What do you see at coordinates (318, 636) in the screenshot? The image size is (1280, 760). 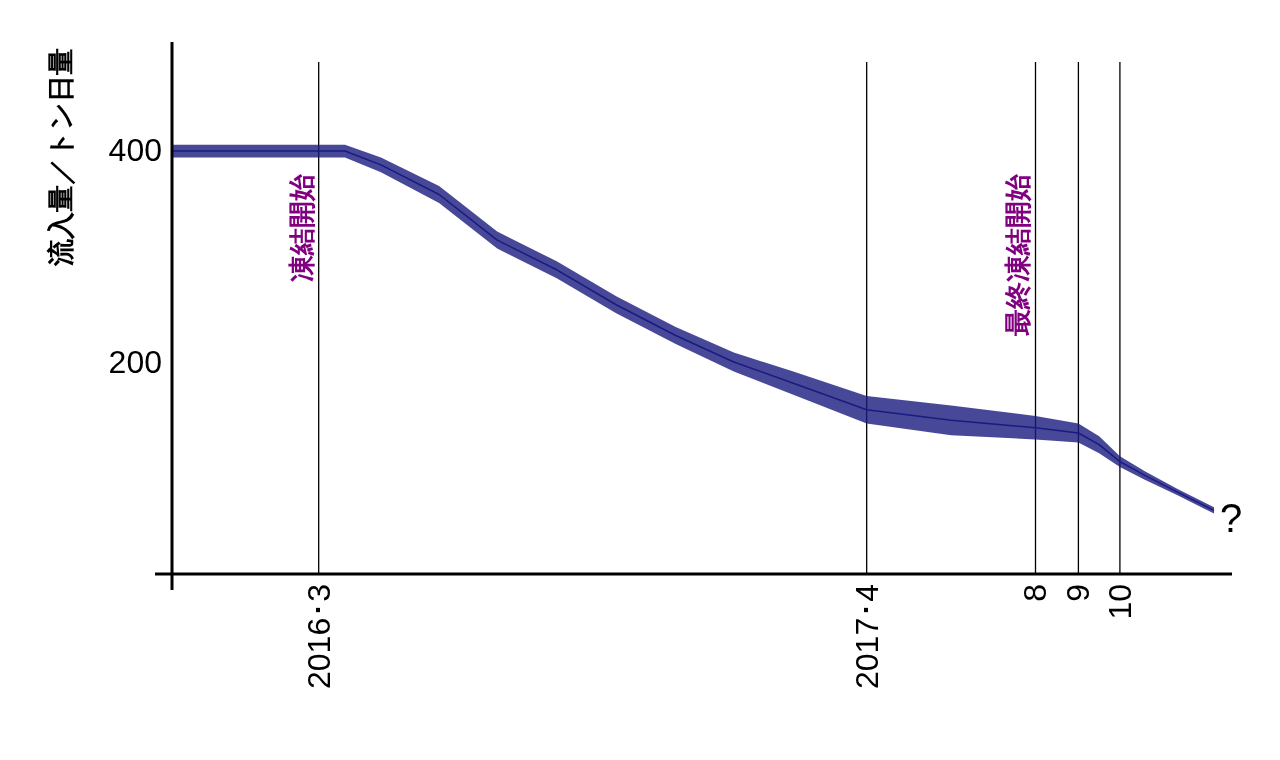 I see `x-tick-label: 2016･3` at bounding box center [318, 636].